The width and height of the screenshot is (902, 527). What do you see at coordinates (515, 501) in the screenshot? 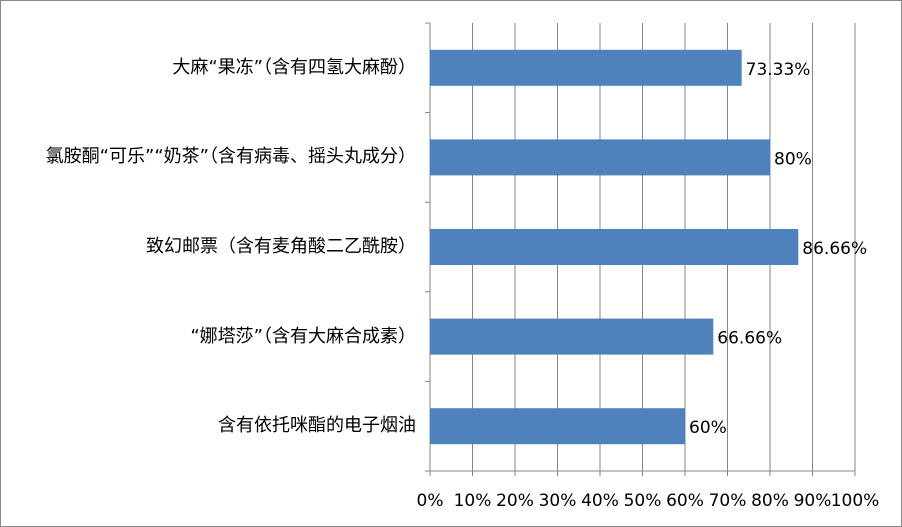
I see `x-tick-label: 20%` at bounding box center [515, 501].